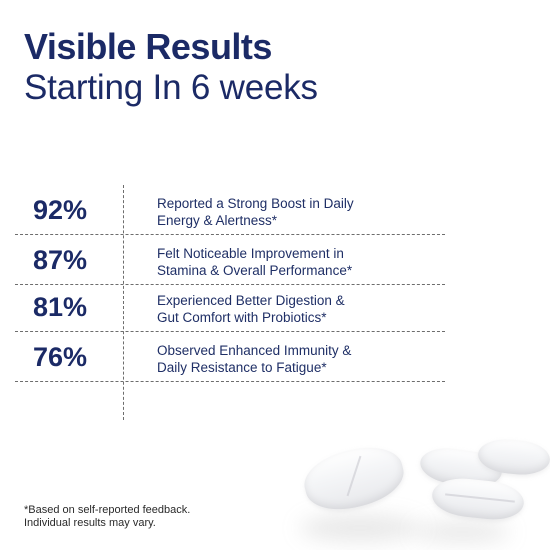 The height and width of the screenshot is (550, 550). Describe the element at coordinates (60, 210) in the screenshot. I see `stat-percentage: 92%` at that location.